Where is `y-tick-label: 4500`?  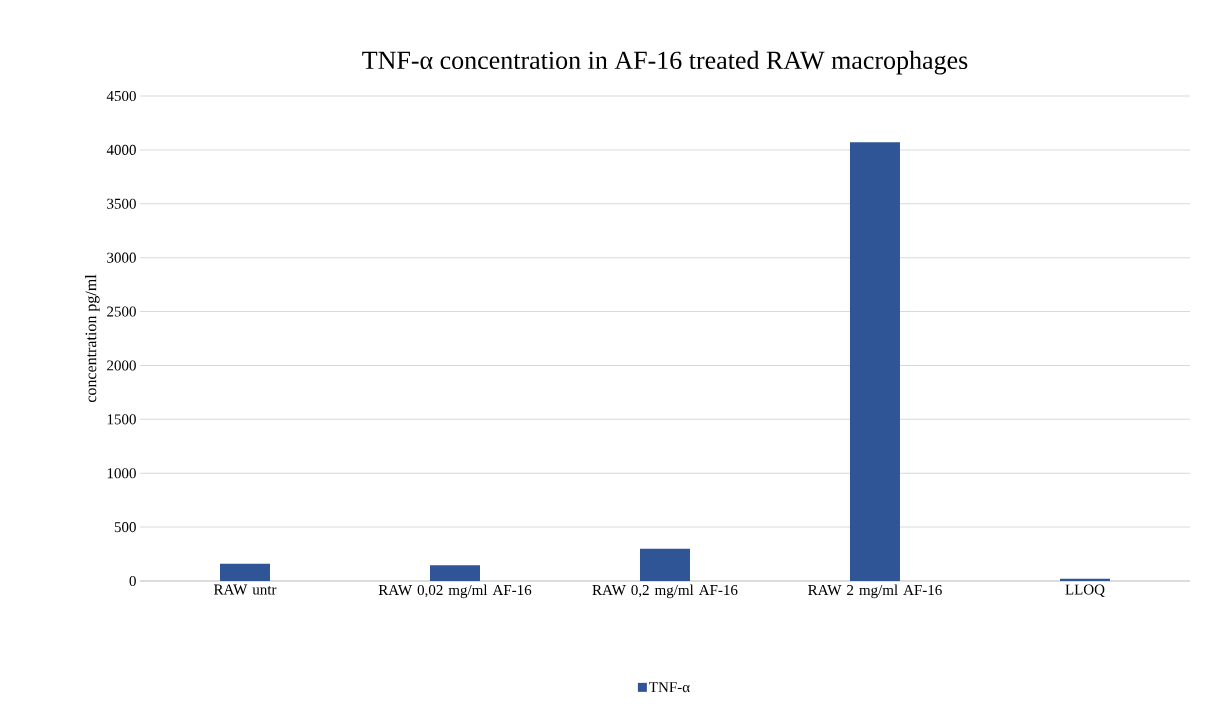
y-tick-label: 4500 is located at coordinates (121, 96).